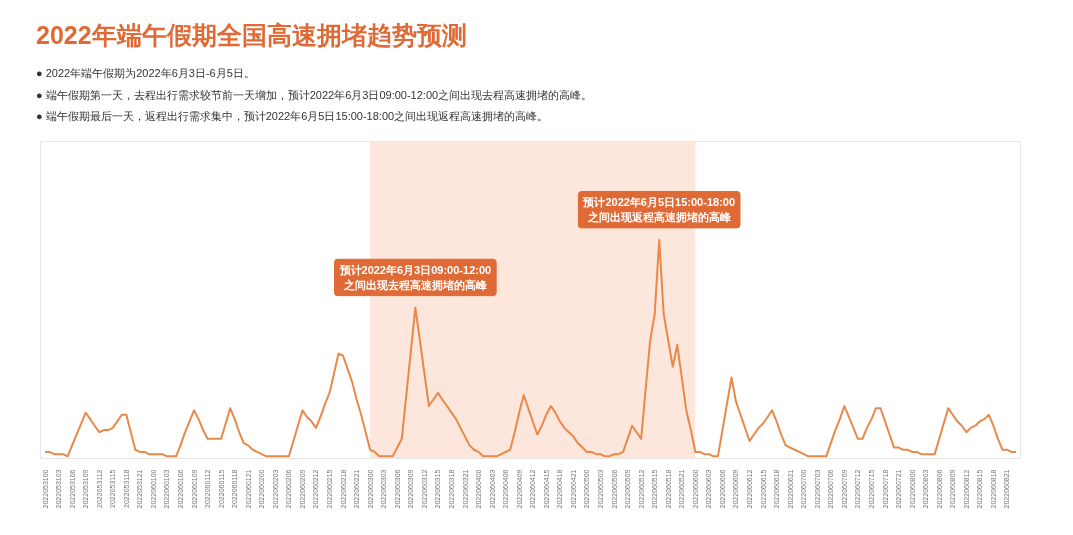  I want to click on annotation: 预计2022年6月3日09:00-12:00 之间出现去程高速拥堵的高峰, so click(415, 277).